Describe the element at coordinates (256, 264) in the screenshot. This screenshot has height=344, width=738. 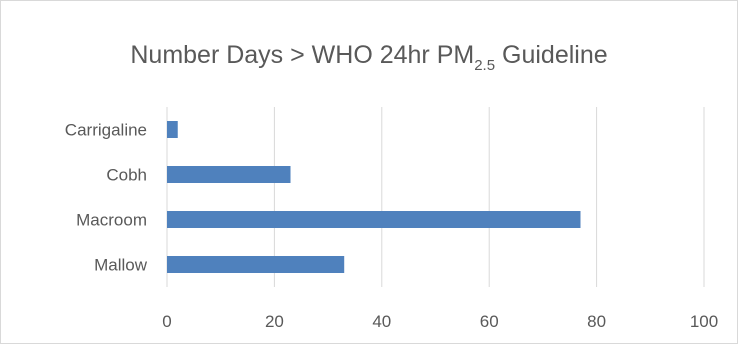
I see `bar-mallow` at that location.